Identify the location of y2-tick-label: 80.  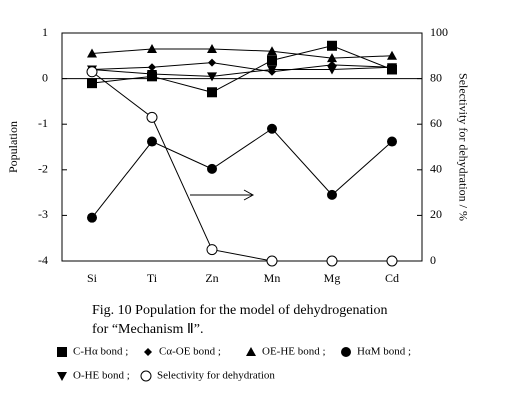
(436, 77).